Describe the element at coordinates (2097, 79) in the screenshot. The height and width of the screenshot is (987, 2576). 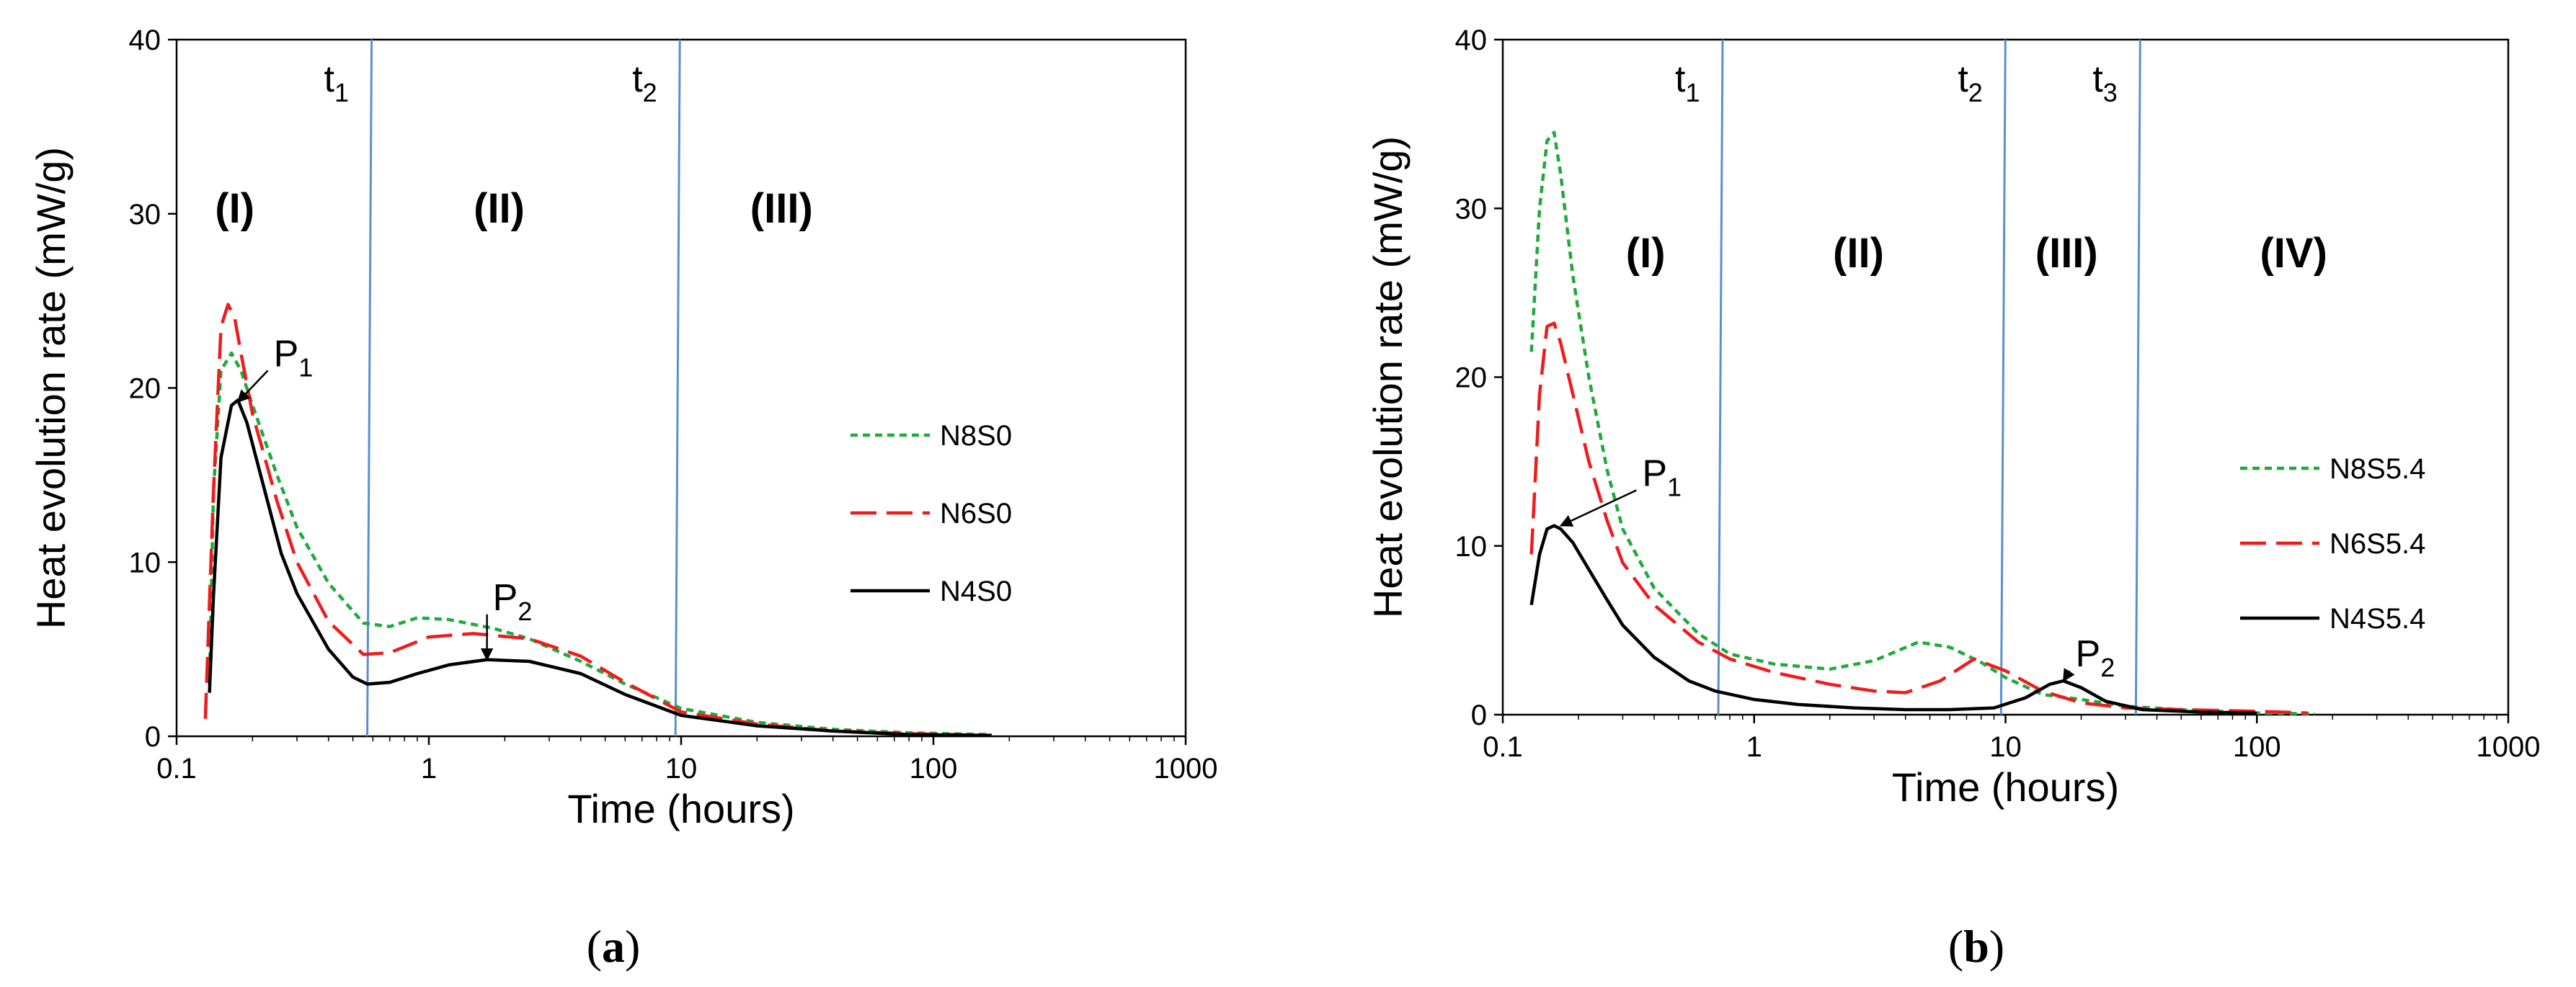
I see `boundary-label-t3-main: t` at that location.